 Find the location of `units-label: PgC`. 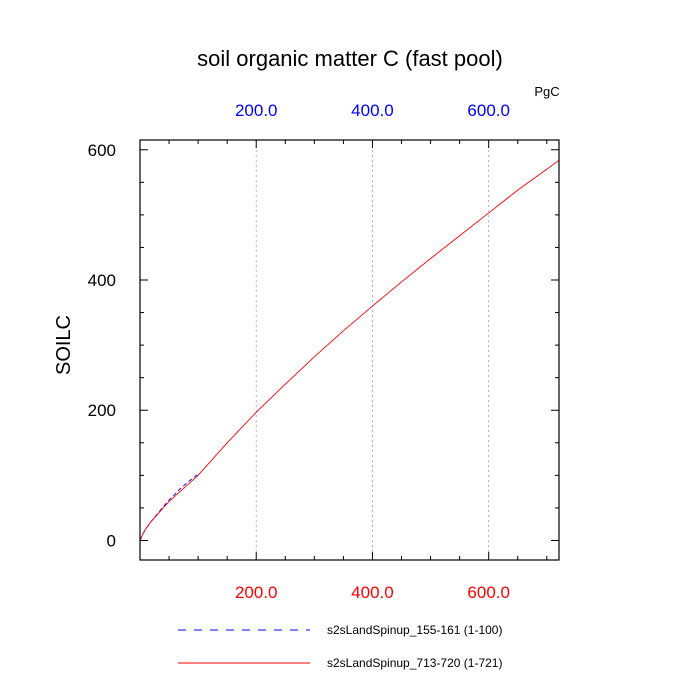

units-label: PgC is located at coordinates (546, 91).